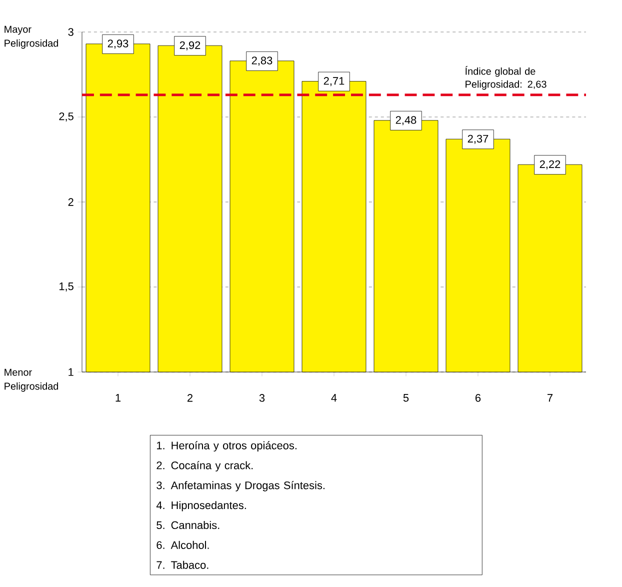 The image size is (622, 587). I want to click on x-tick-label: 3, so click(262, 398).